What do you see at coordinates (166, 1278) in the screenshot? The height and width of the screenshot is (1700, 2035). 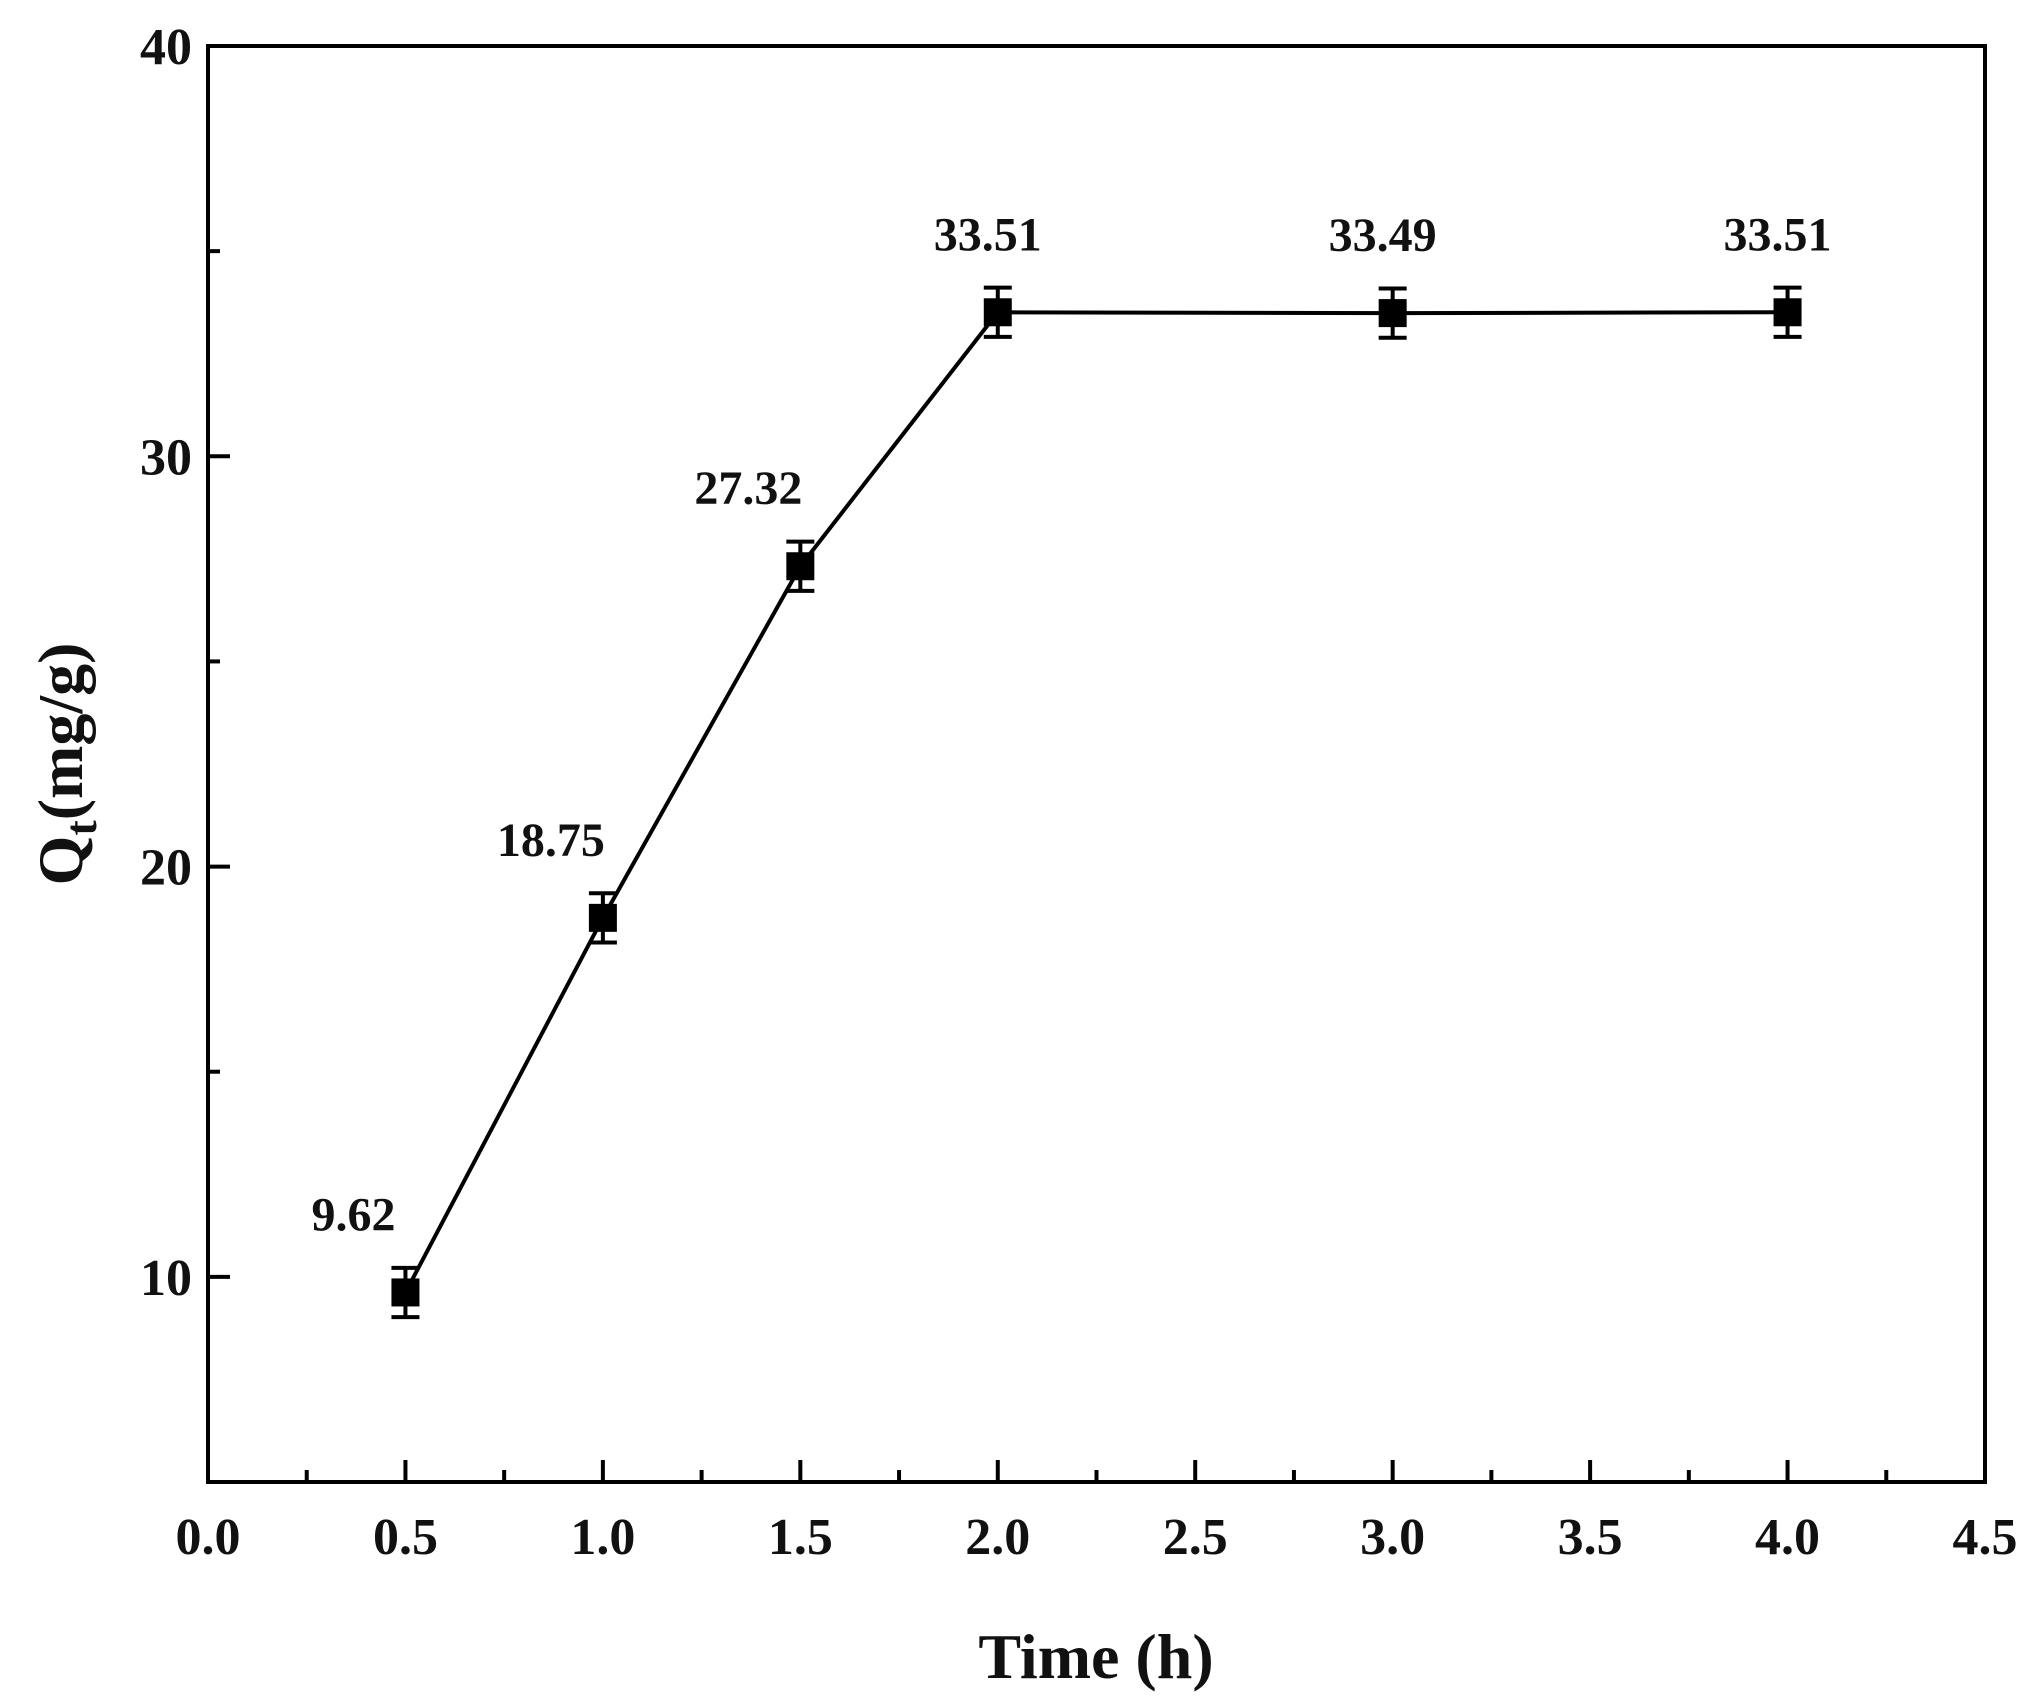 I see `y-tick-label: 10` at bounding box center [166, 1278].